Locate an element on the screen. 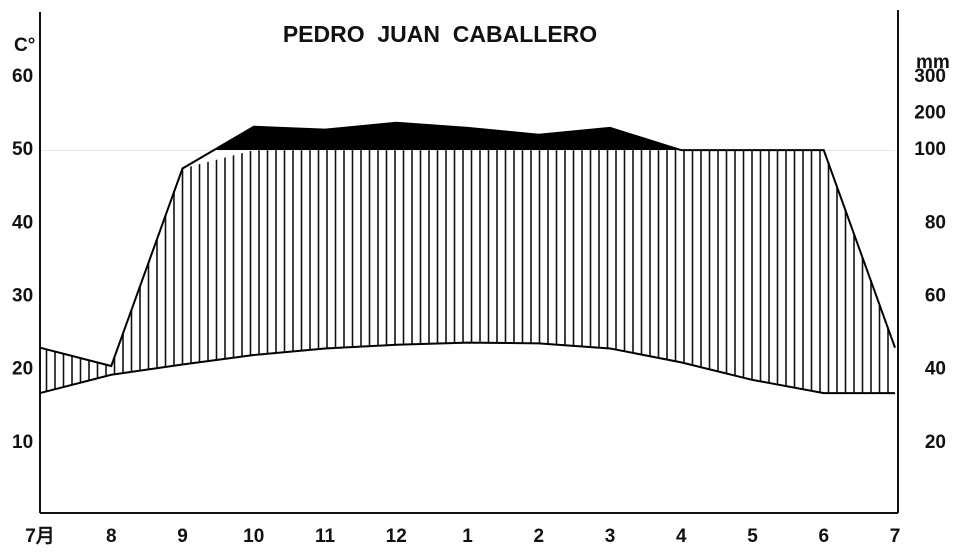 The image size is (960, 555). x-tick-label: 2 is located at coordinates (538, 536).